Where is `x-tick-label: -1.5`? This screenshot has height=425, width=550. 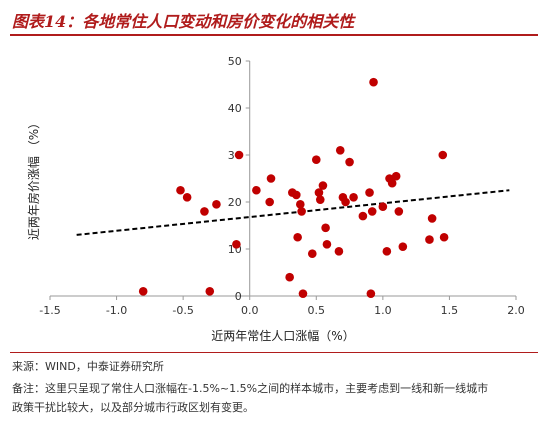
x-tick-label: -1.5 is located at coordinates (49, 310).